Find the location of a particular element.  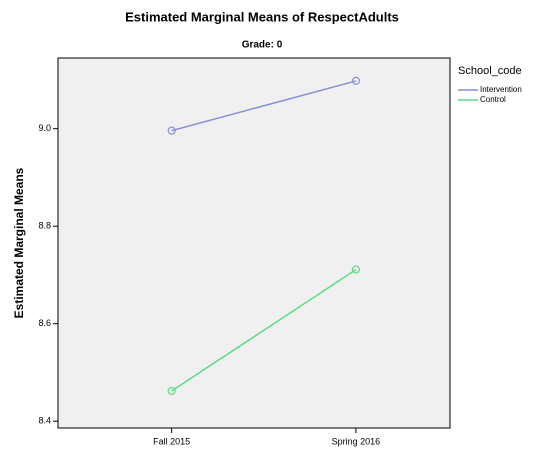

y-tick-label: 9.0 is located at coordinates (44, 128).